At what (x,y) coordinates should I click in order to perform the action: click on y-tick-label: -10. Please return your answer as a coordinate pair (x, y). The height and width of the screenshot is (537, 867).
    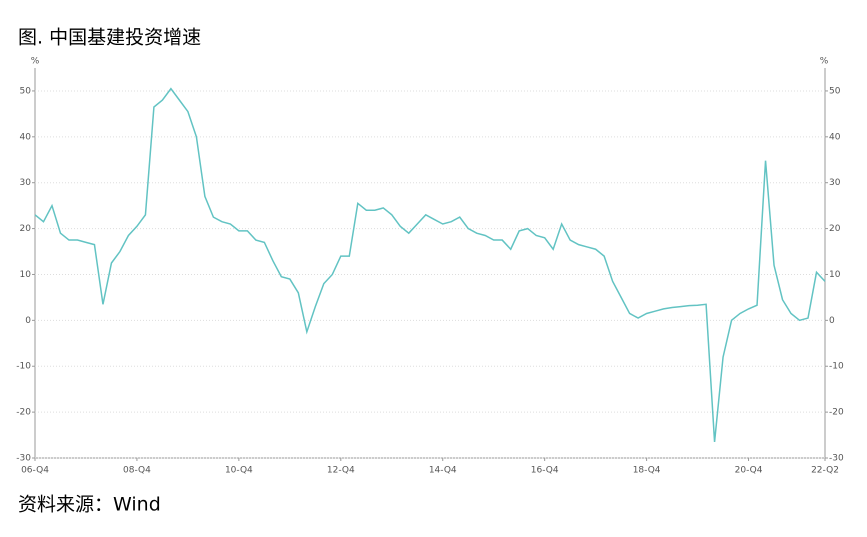
    Looking at the image, I should click on (23, 367).